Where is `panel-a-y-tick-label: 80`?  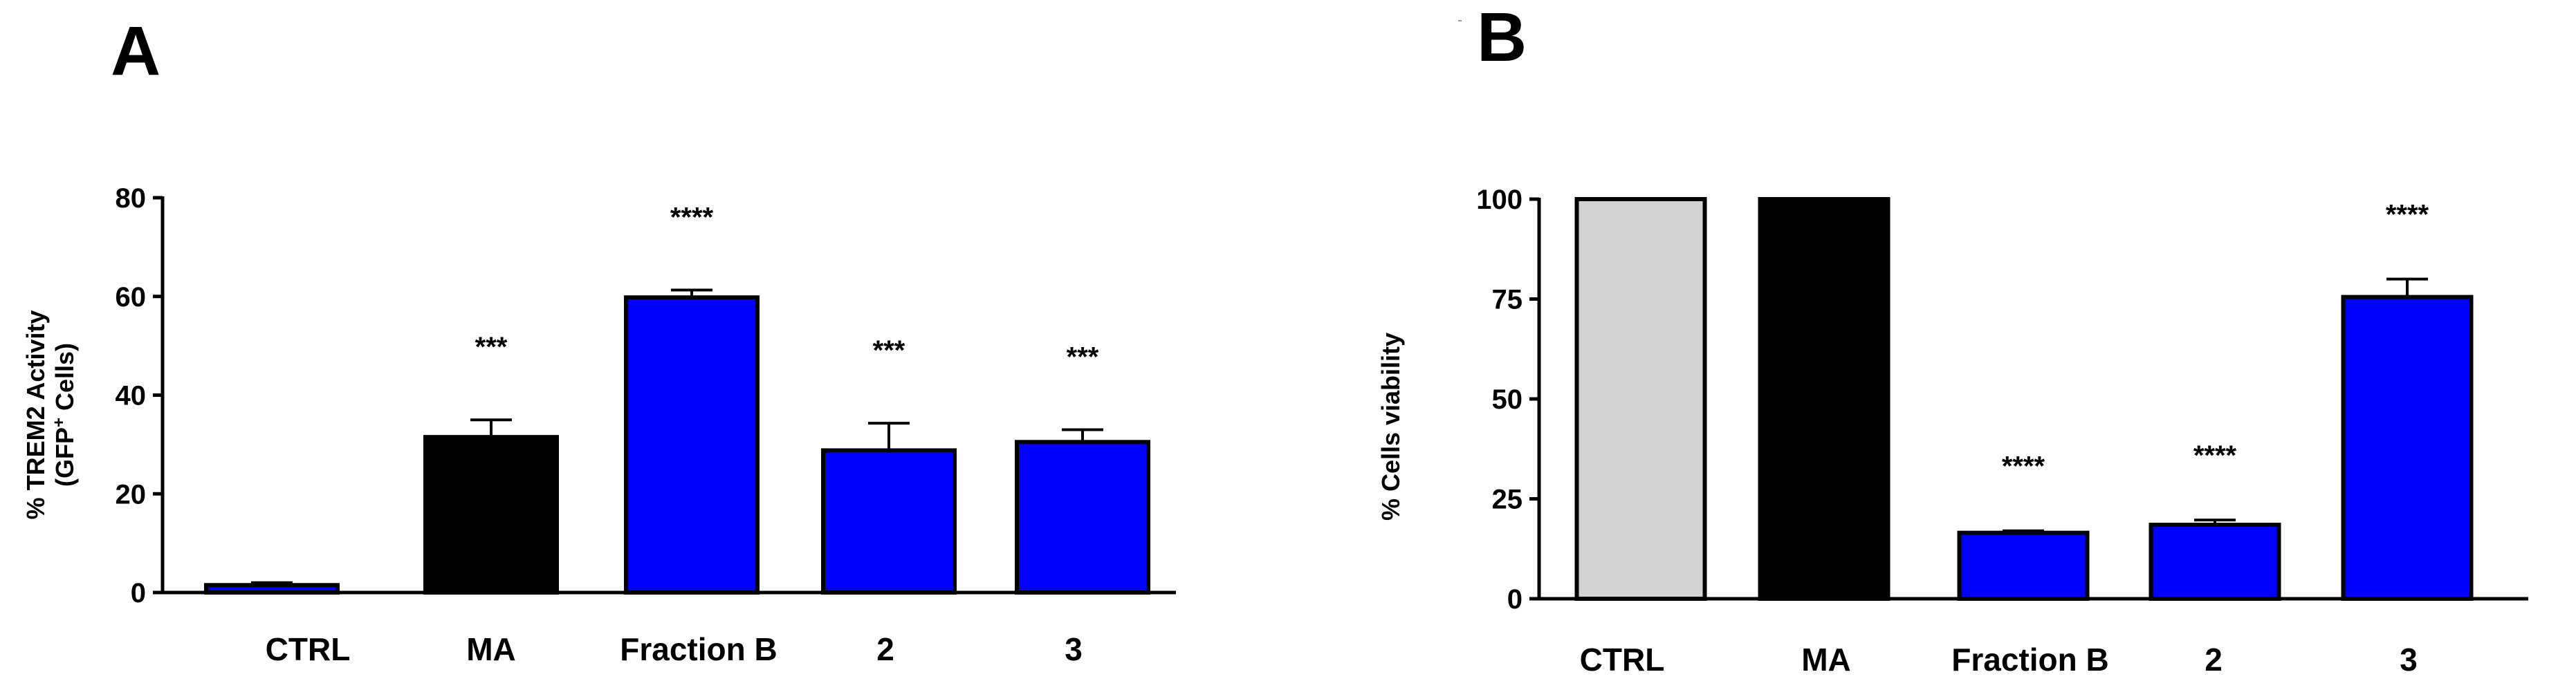
panel-a-y-tick-label: 80 is located at coordinates (131, 198).